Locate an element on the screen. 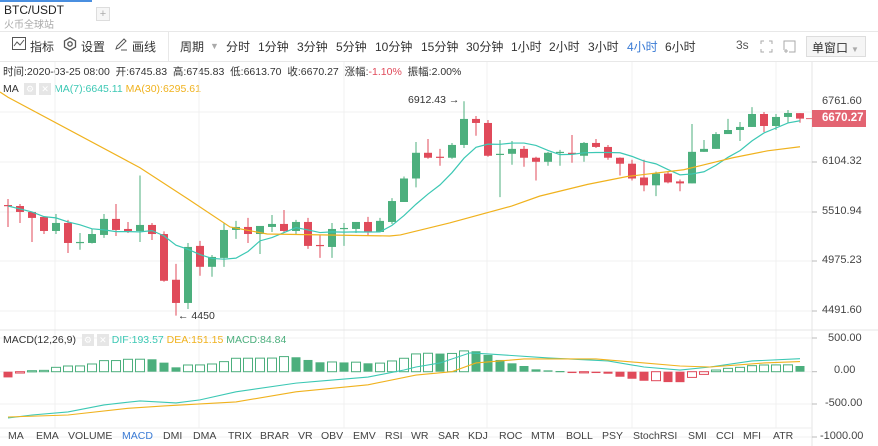 This screenshot has width=878, height=446. period-tab: 15分钟 is located at coordinates (440, 47).